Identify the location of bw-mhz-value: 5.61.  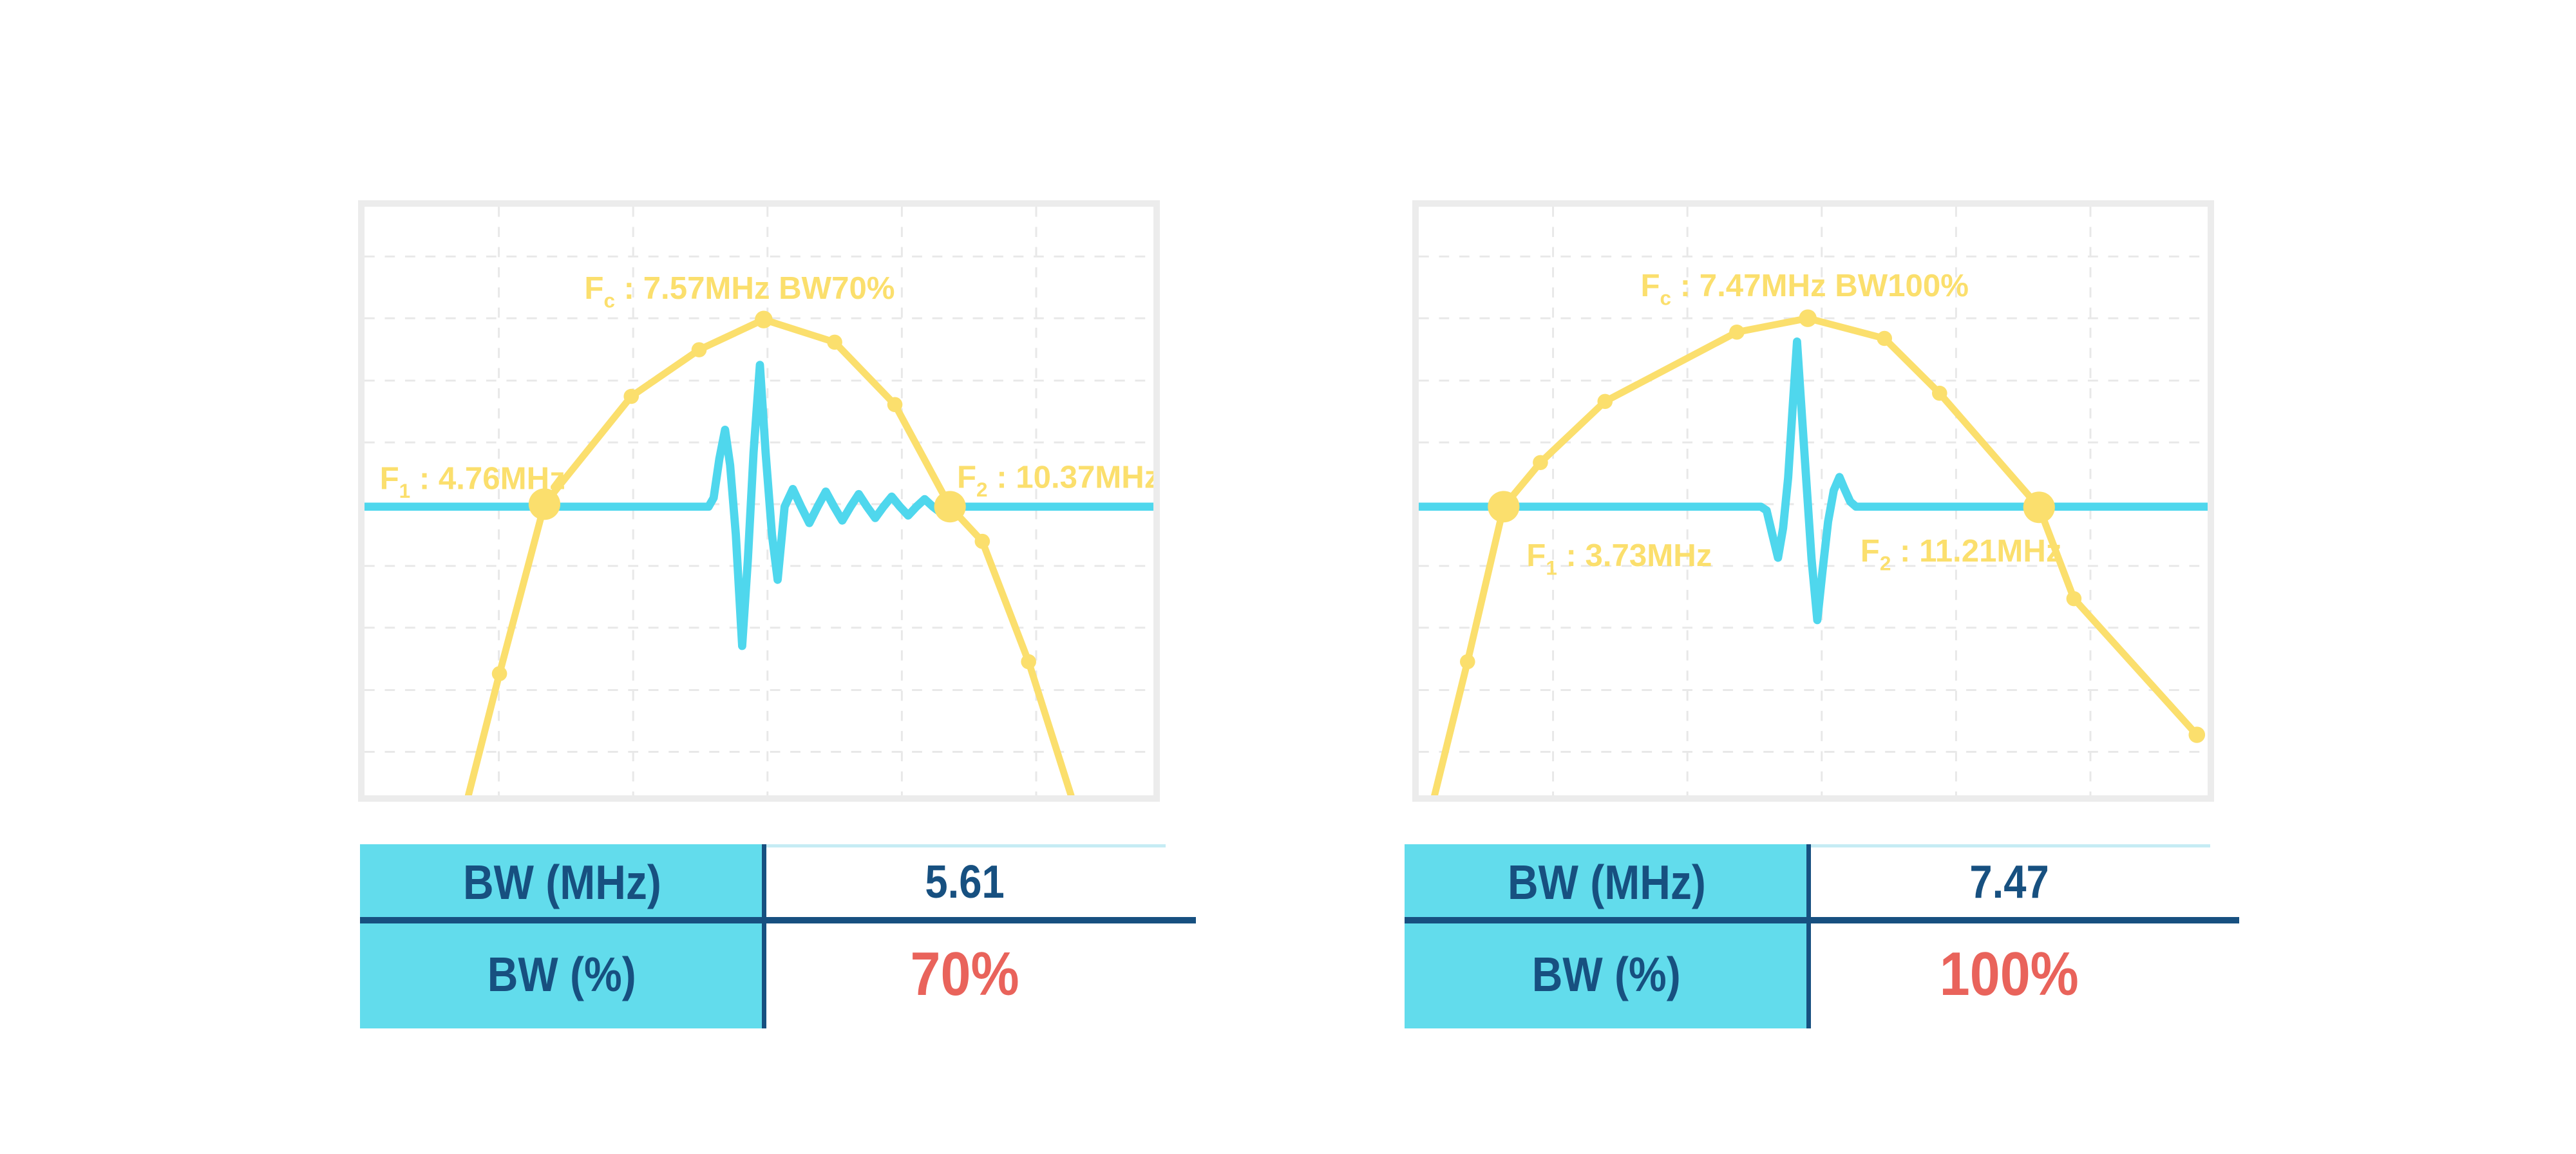
(965, 882).